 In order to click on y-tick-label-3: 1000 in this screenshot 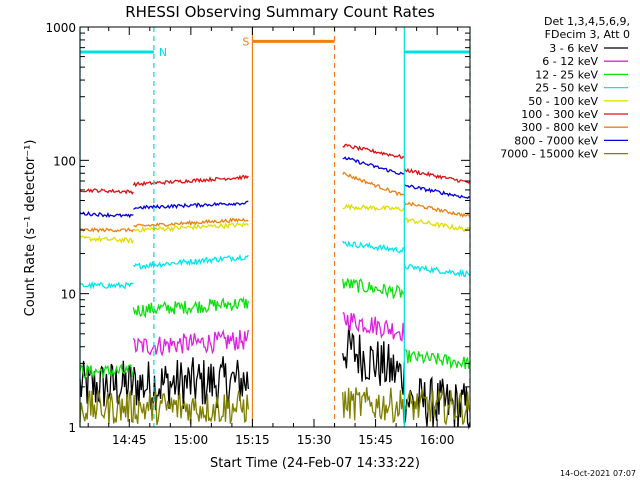, I will do `click(60, 28)`.